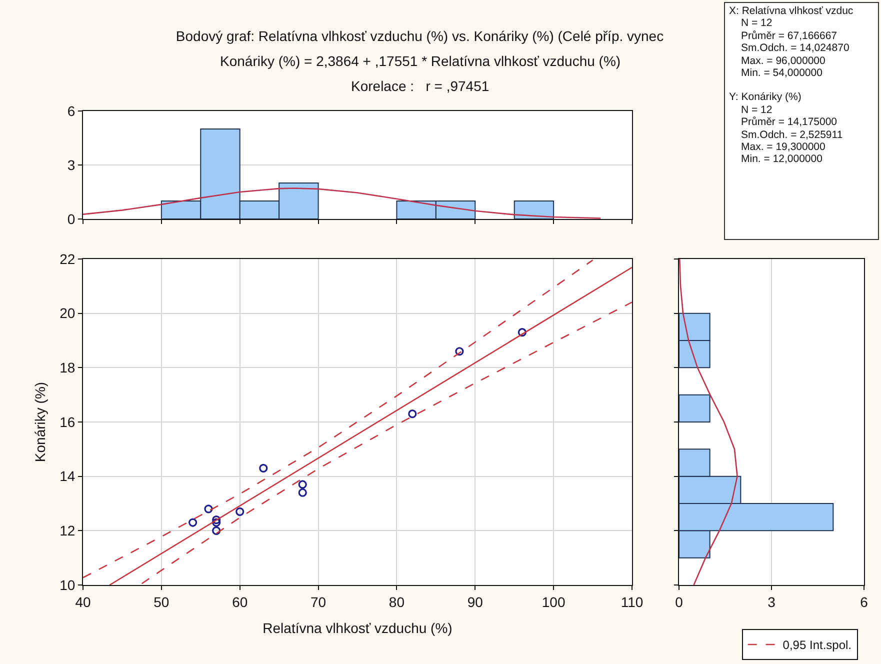 Image resolution: width=881 pixels, height=664 pixels. What do you see at coordinates (318, 602) in the screenshot?
I see `x-tick-label: 70` at bounding box center [318, 602].